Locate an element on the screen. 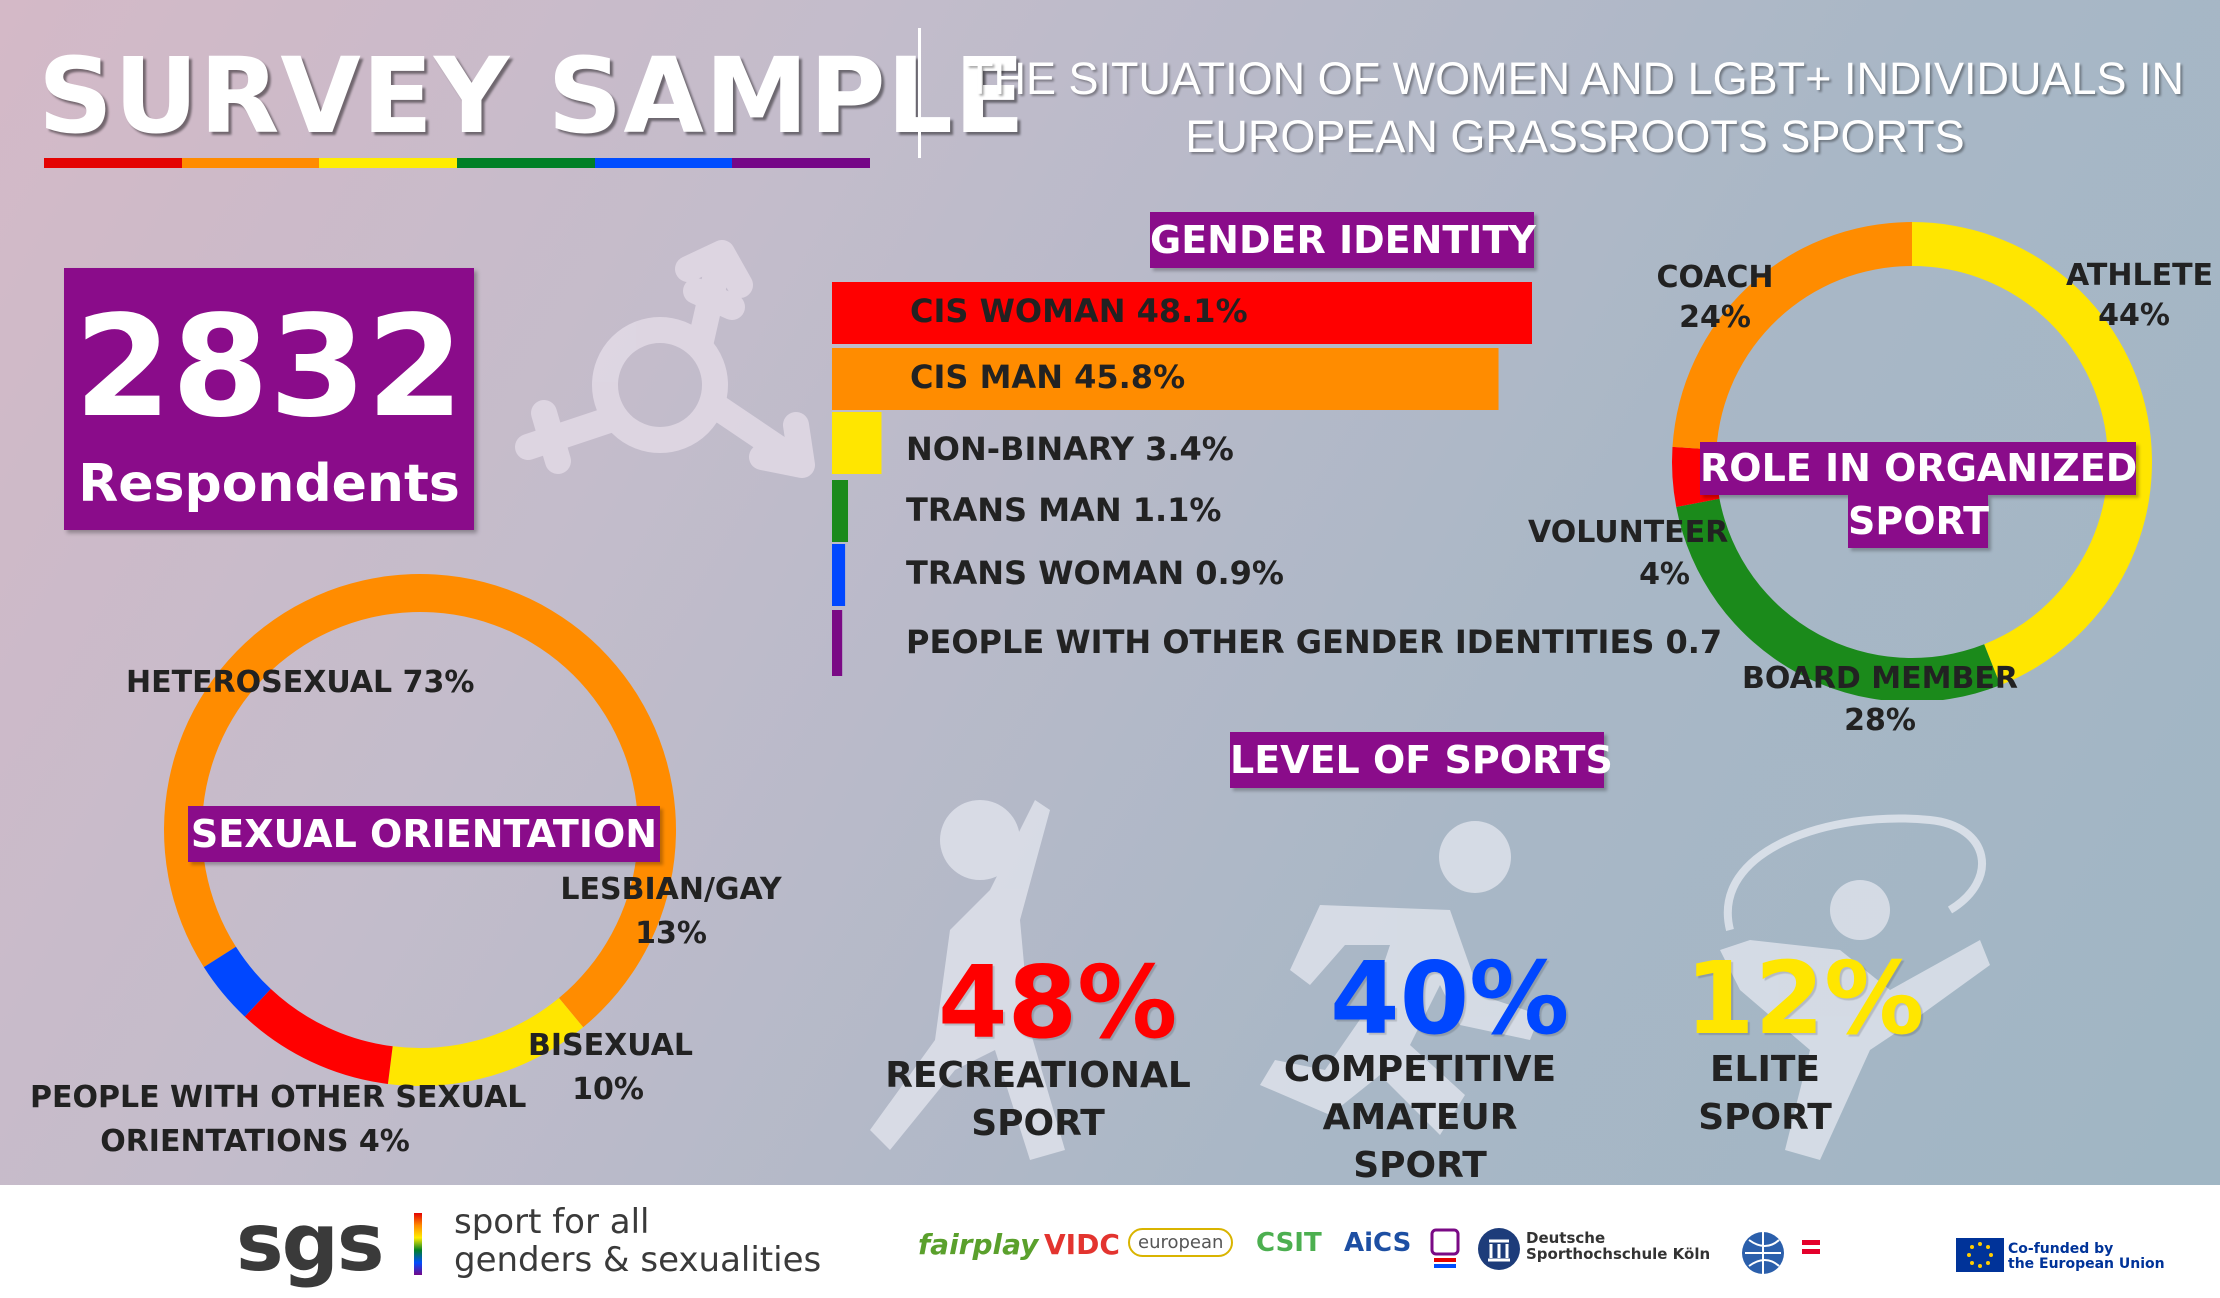 This screenshot has height=1298, width=2220. orient-bisexual-name: BISEXUAL is located at coordinates (611, 1045).